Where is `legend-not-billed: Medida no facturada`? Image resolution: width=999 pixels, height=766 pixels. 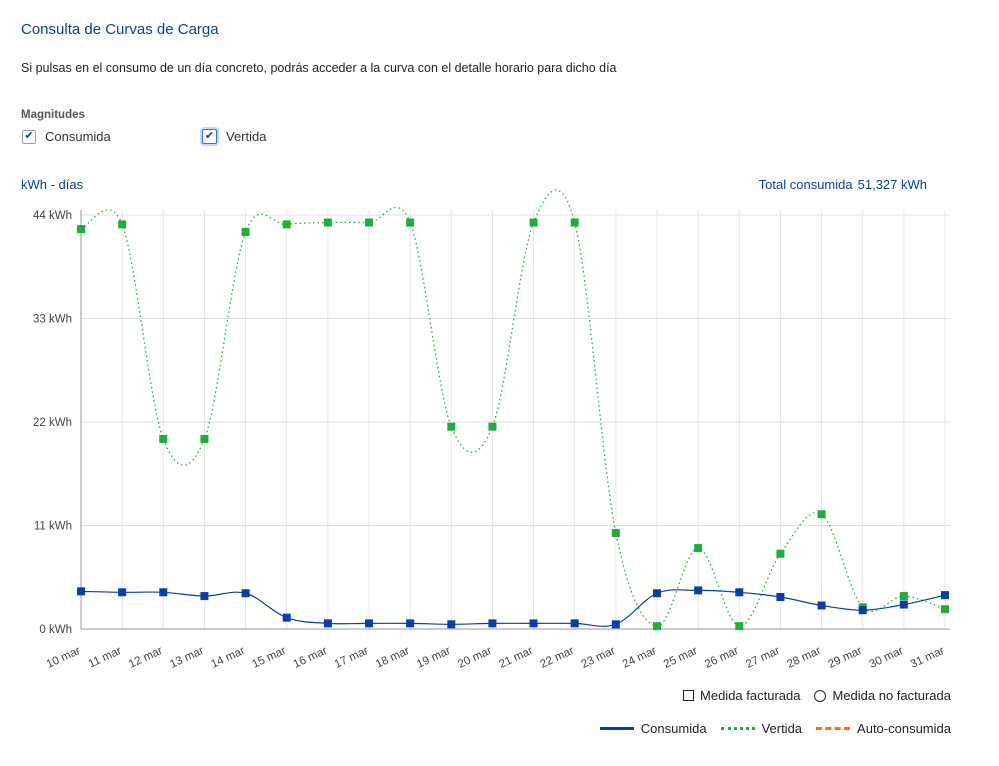
legend-not-billed: Medida no facturada is located at coordinates (882, 695).